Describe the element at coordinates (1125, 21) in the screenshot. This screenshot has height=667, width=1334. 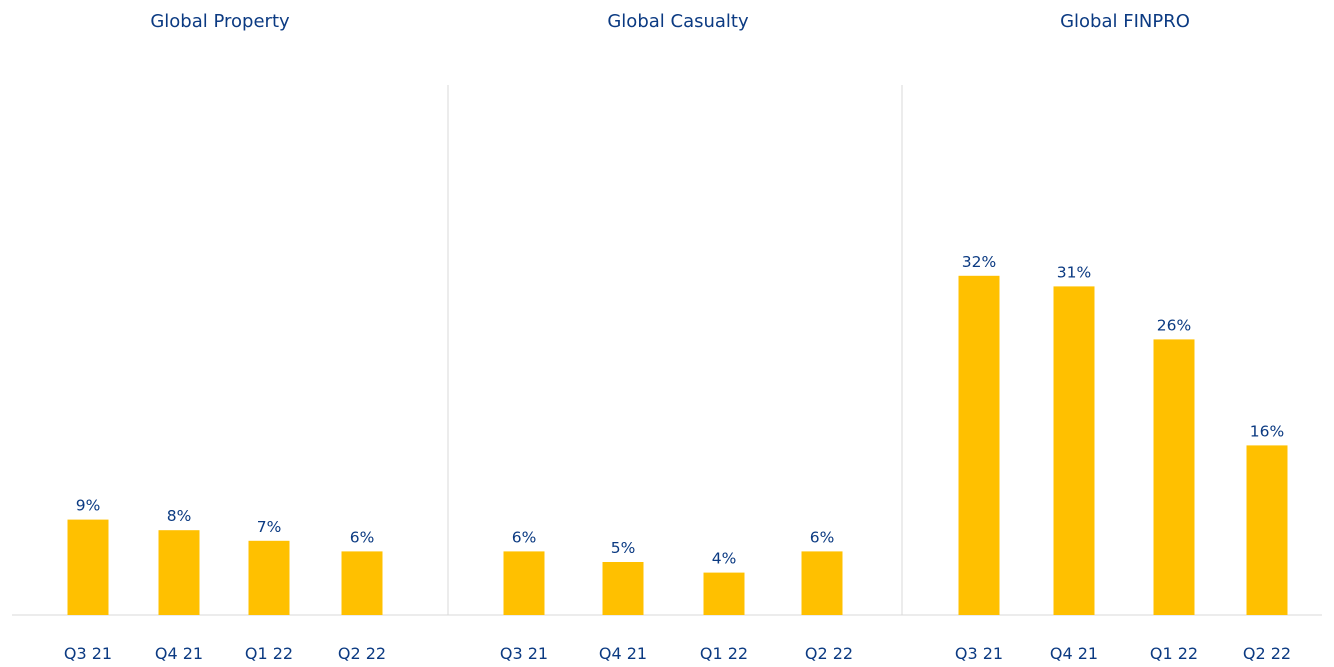
I see `panel-title: Global FINPRO` at that location.